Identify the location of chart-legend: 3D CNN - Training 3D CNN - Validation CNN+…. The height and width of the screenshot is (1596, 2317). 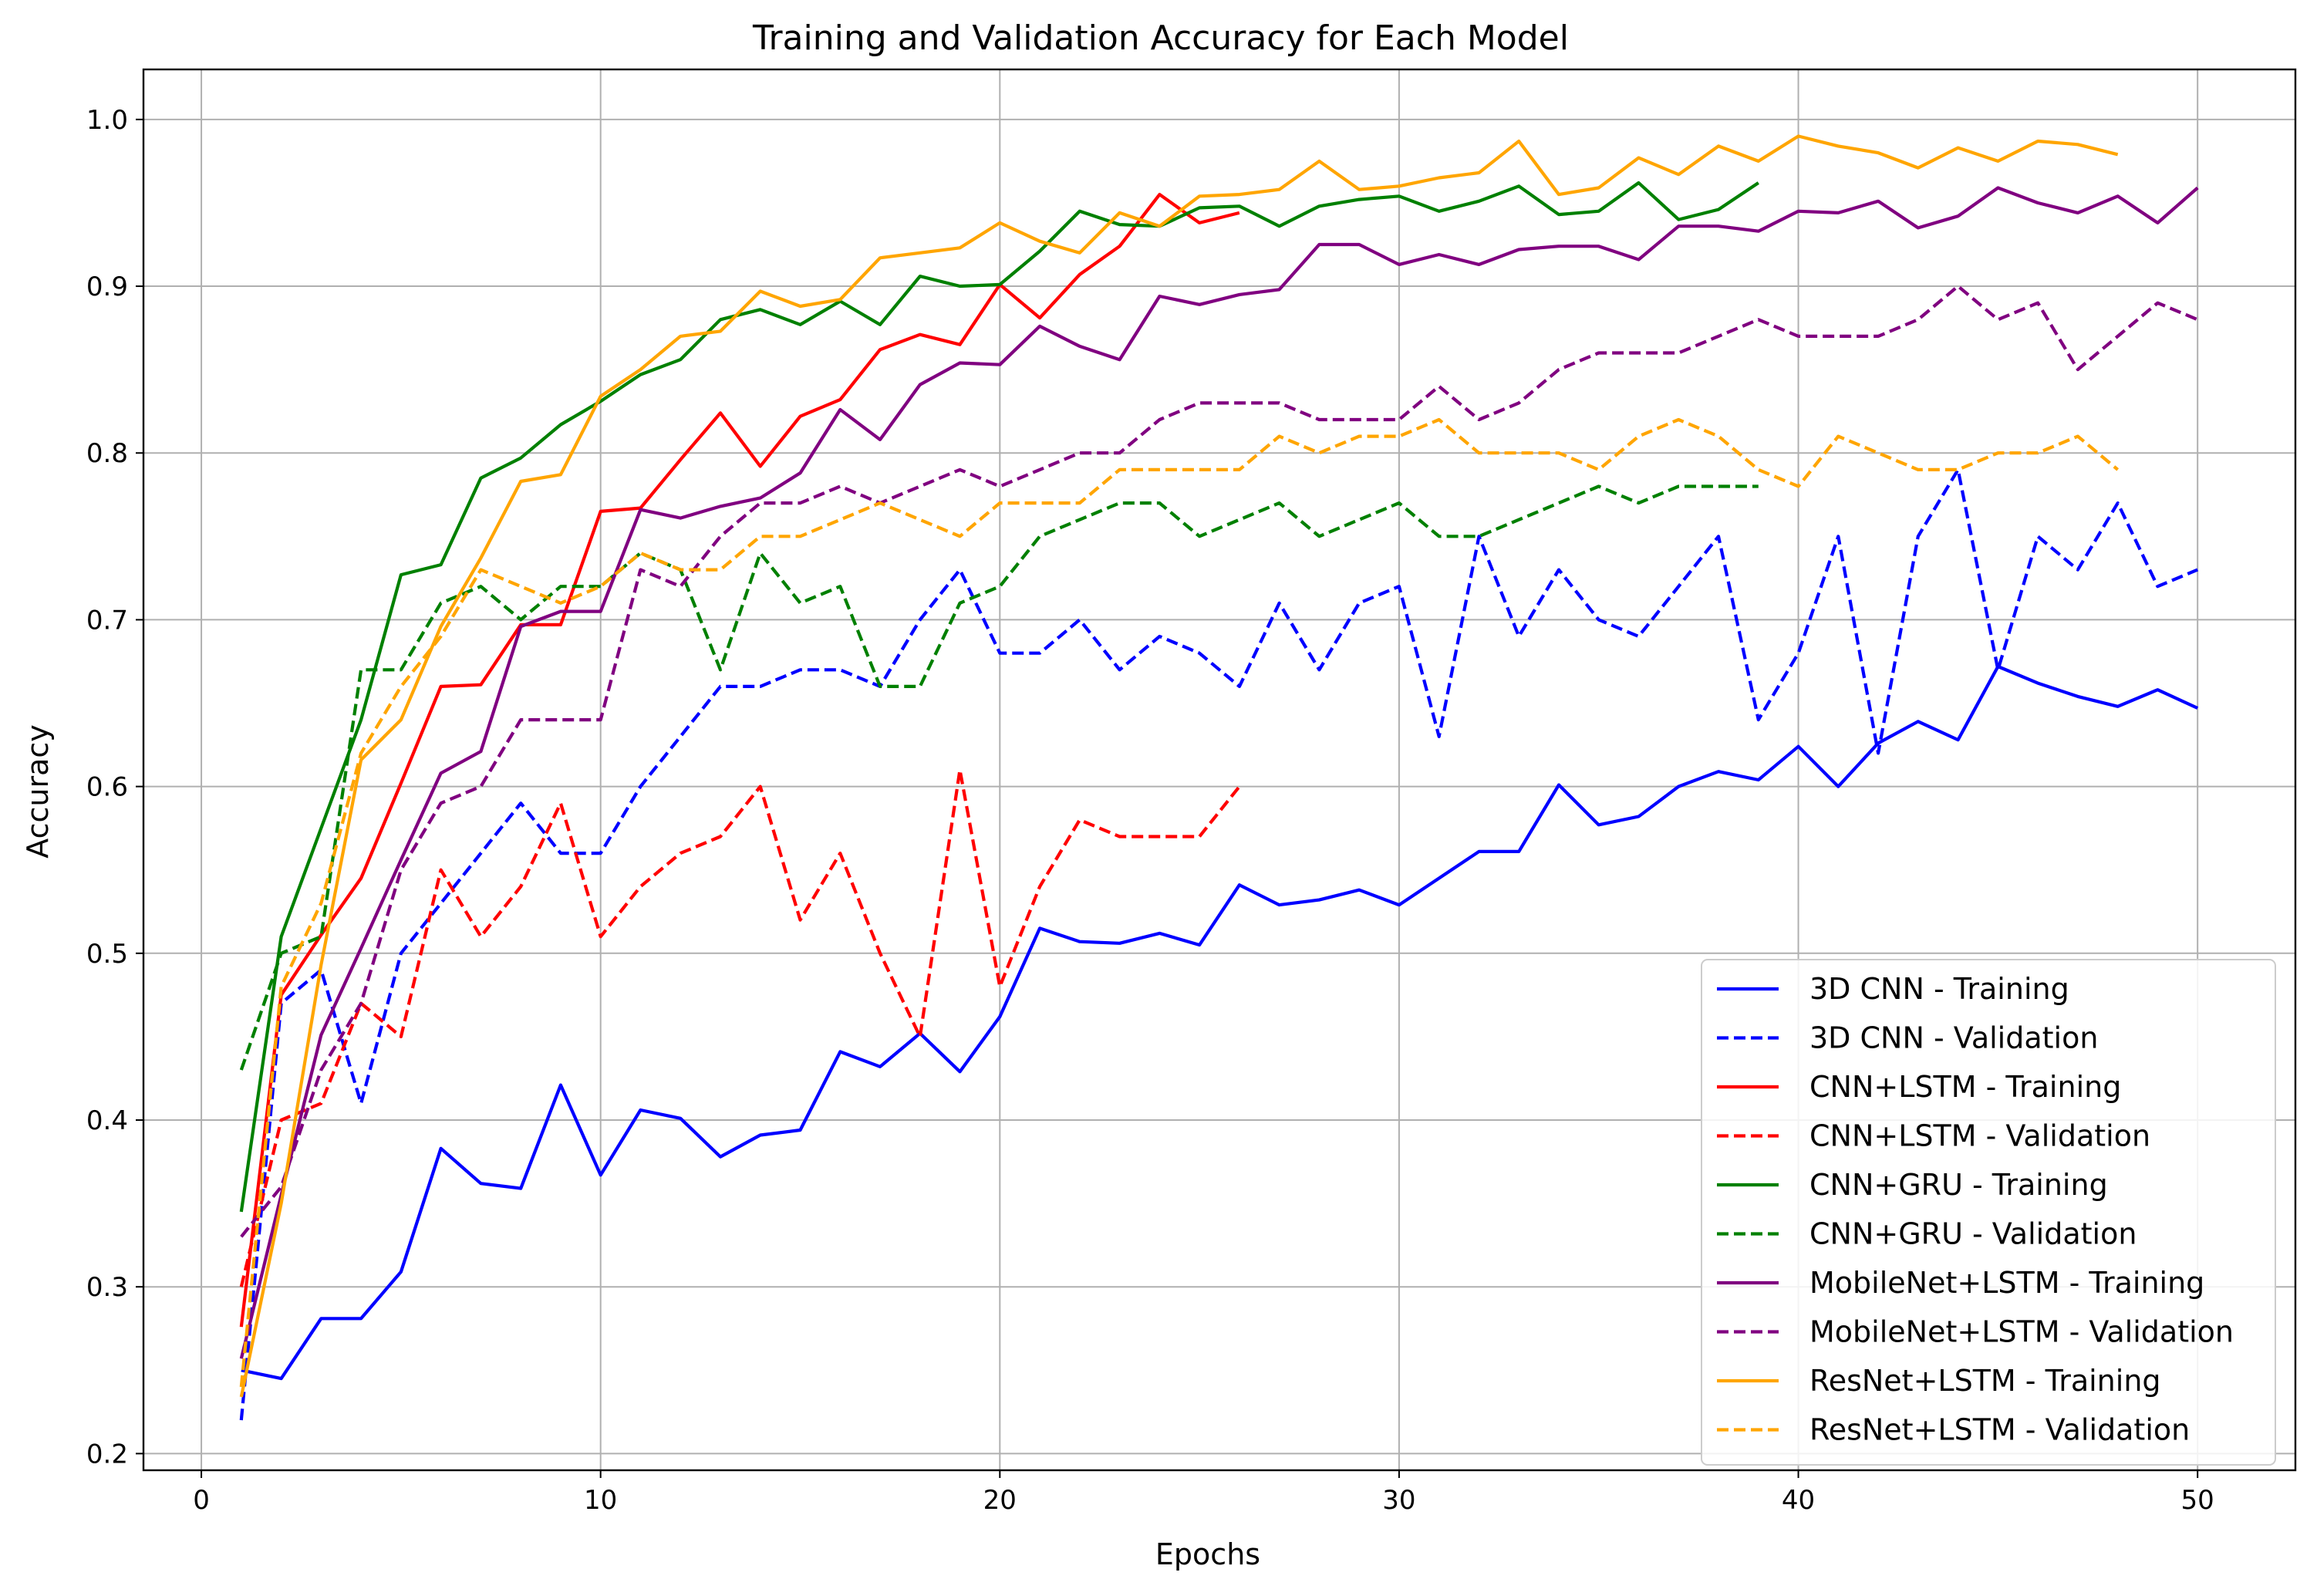
(1988, 1212).